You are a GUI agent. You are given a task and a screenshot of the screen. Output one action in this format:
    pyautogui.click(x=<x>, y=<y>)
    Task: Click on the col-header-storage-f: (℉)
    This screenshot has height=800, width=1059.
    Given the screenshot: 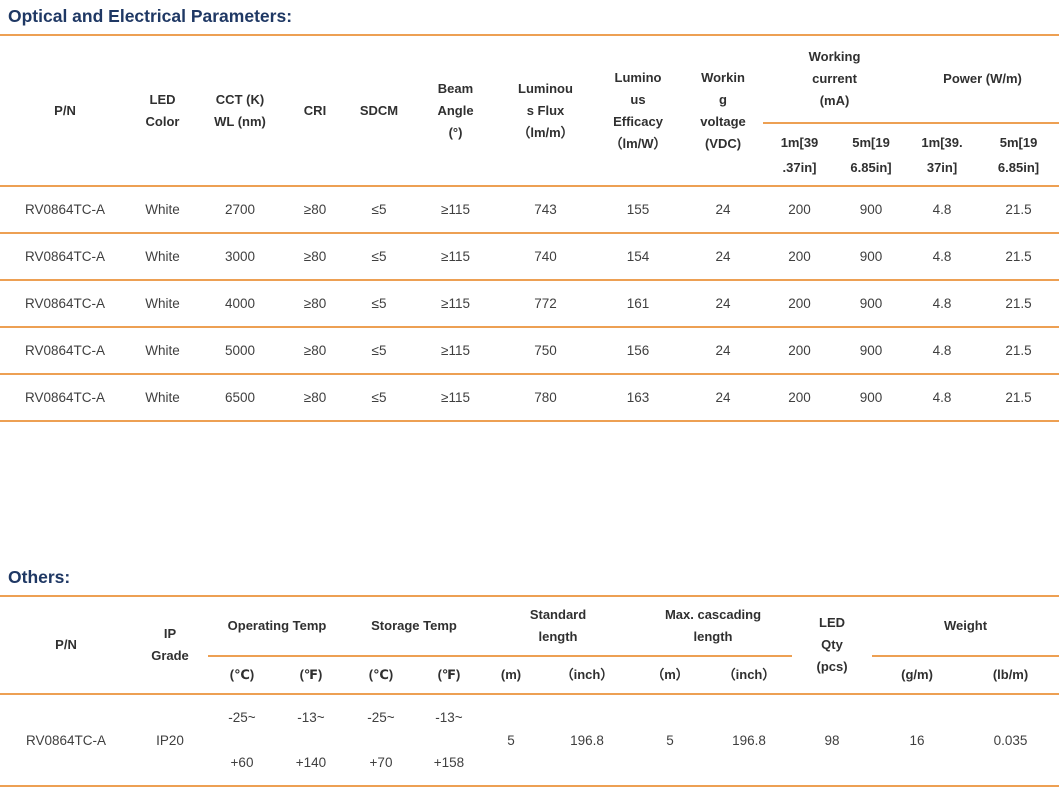 What is the action you would take?
    pyautogui.click(x=449, y=674)
    